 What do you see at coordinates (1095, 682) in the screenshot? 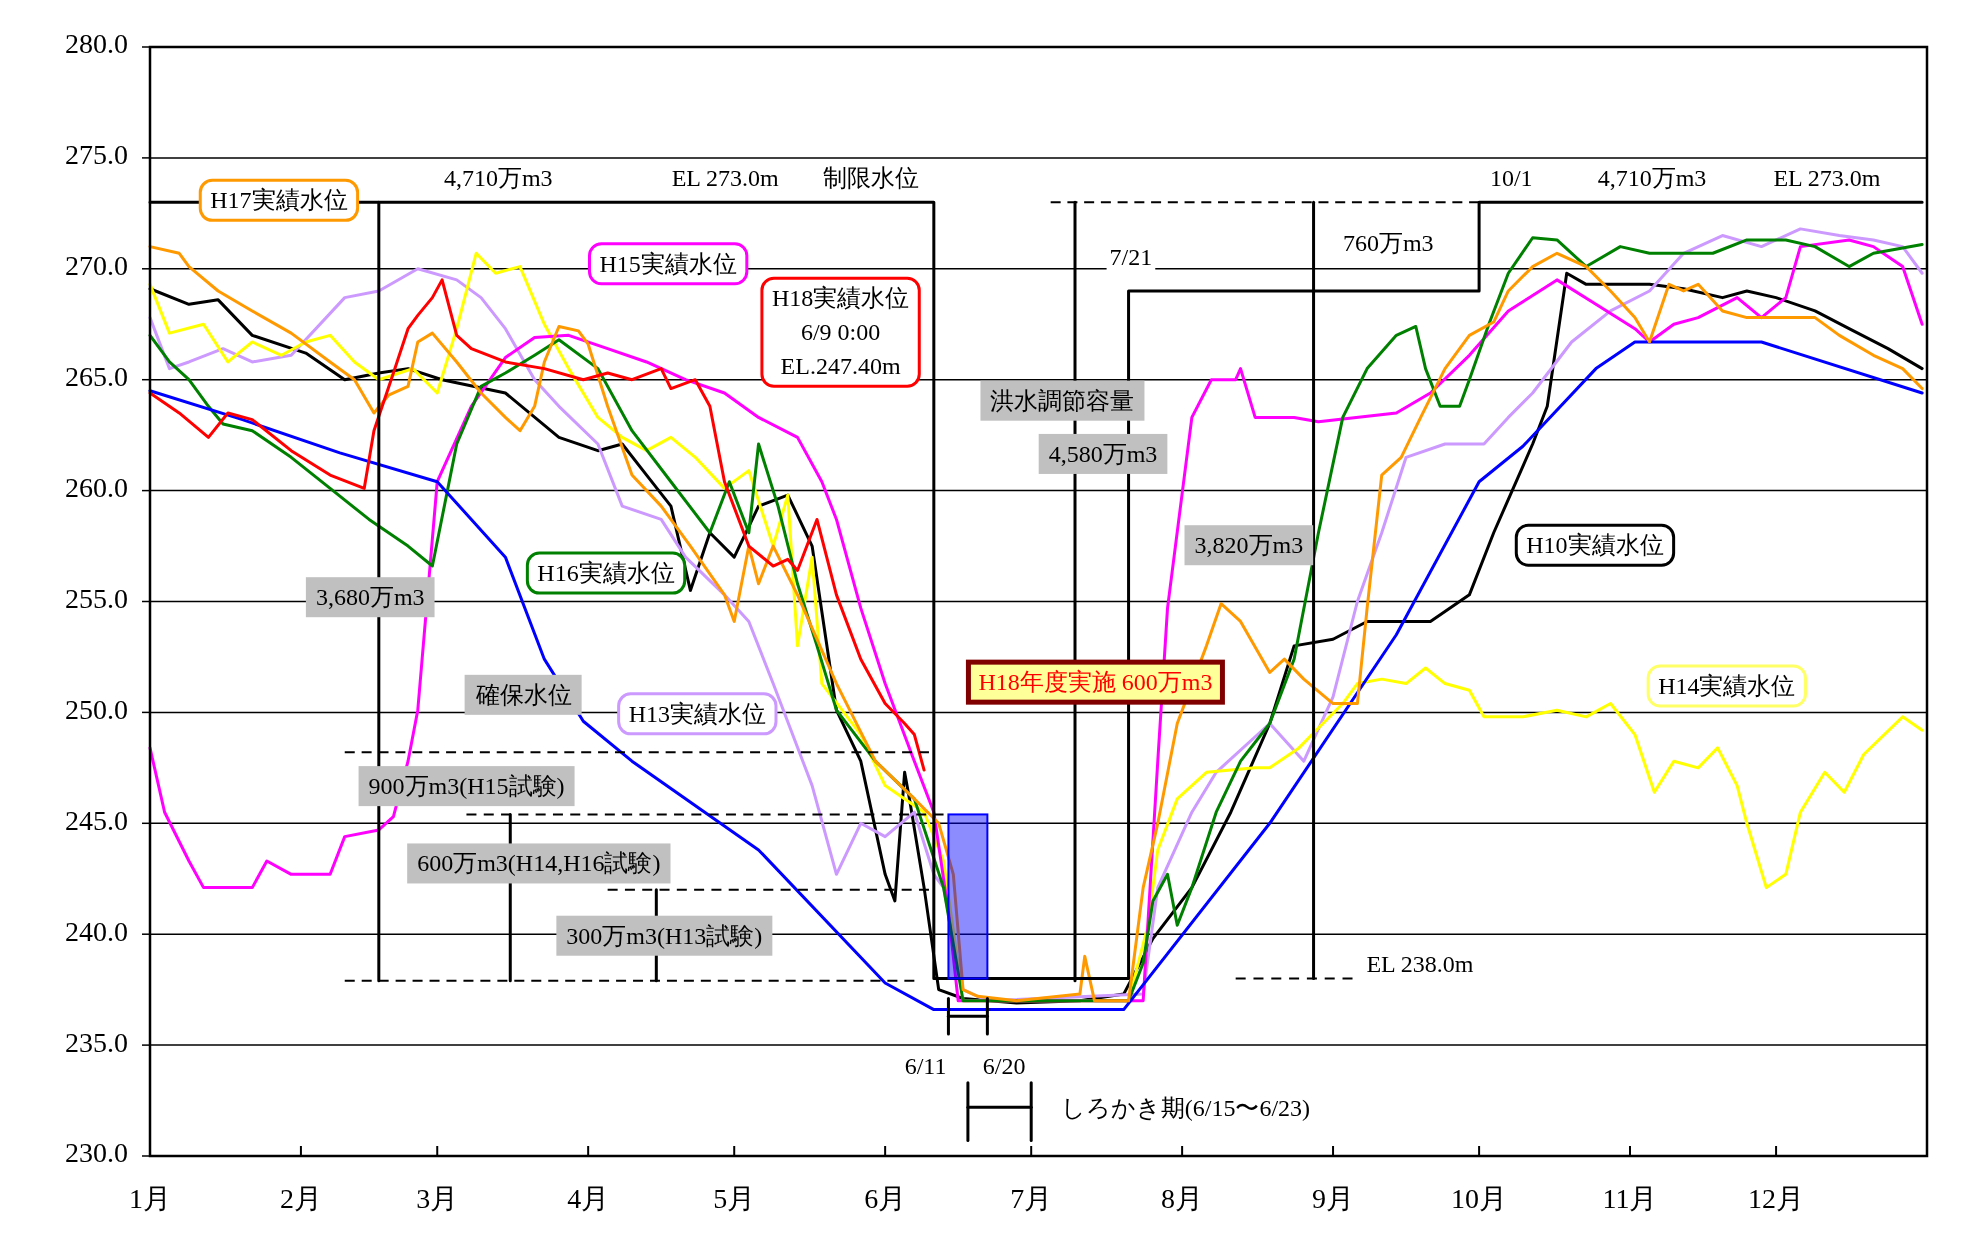
I see `annotation: H18年度実施 600万m3` at bounding box center [1095, 682].